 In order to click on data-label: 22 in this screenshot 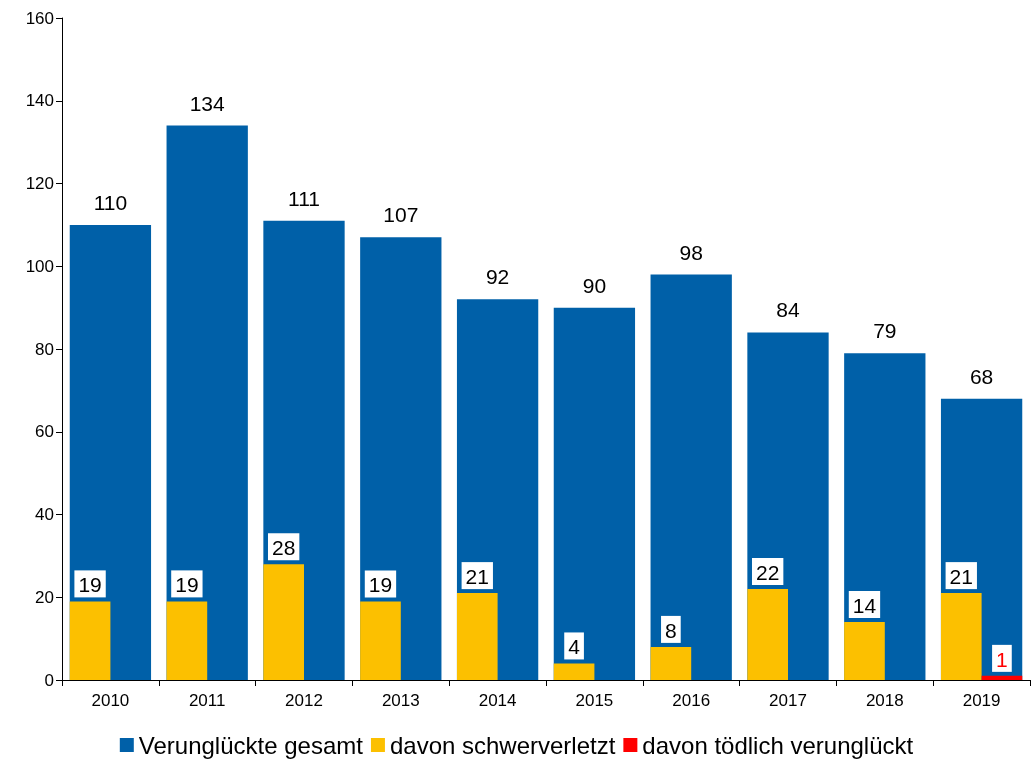, I will do `click(767, 572)`.